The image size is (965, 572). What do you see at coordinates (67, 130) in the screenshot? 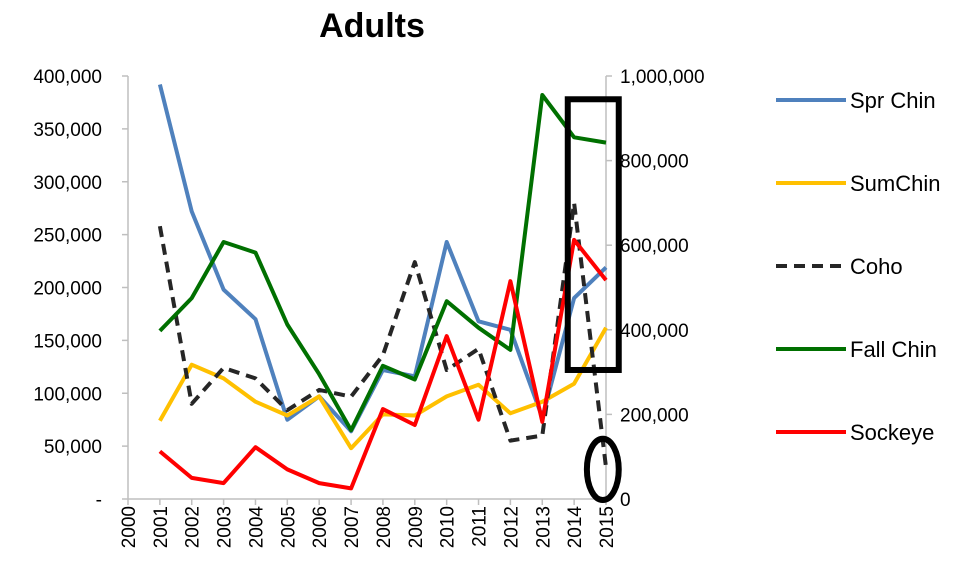
I see `left-tick-label: 350,000` at bounding box center [67, 130].